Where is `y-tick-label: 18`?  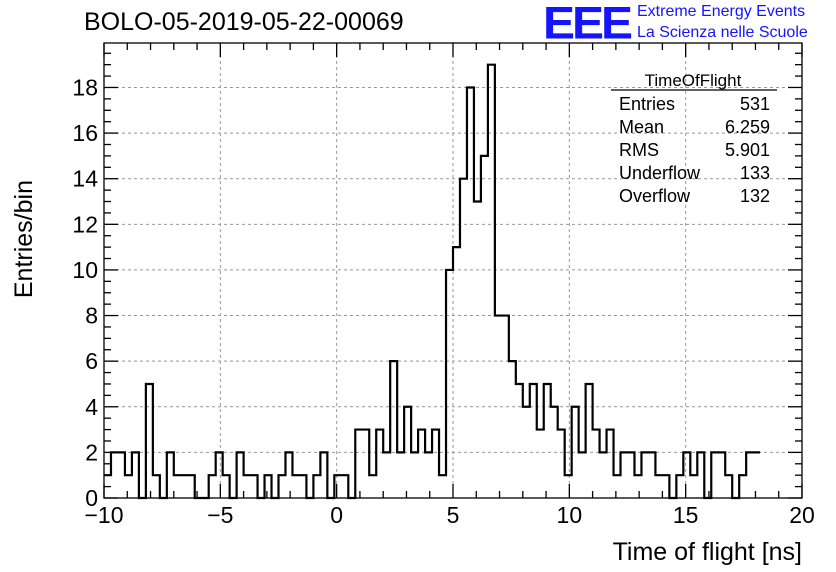 y-tick-label: 18 is located at coordinates (85, 87).